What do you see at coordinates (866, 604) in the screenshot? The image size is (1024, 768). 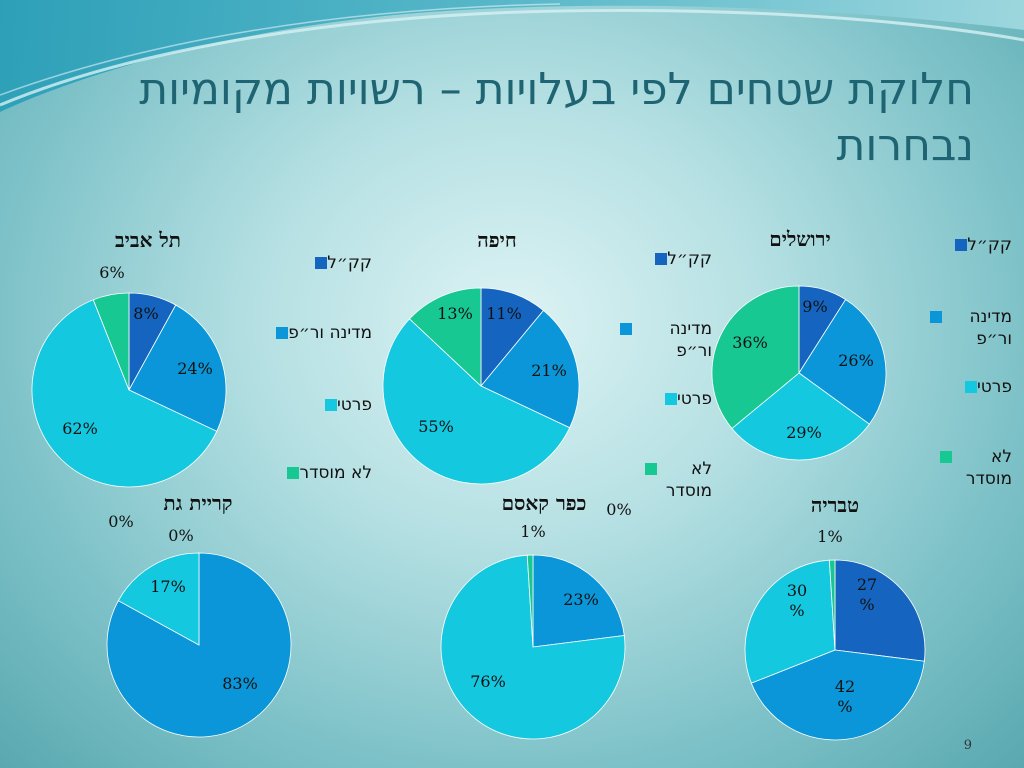 I see `data-label-tiberias-0: %` at bounding box center [866, 604].